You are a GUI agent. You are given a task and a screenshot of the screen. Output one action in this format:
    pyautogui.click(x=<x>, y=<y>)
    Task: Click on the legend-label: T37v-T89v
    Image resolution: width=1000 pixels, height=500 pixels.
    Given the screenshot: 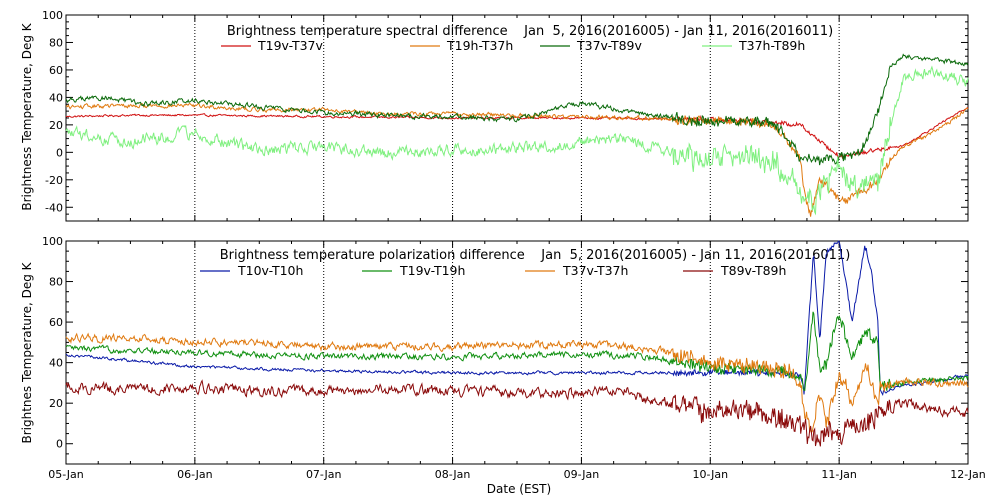 What is the action you would take?
    pyautogui.click(x=609, y=45)
    